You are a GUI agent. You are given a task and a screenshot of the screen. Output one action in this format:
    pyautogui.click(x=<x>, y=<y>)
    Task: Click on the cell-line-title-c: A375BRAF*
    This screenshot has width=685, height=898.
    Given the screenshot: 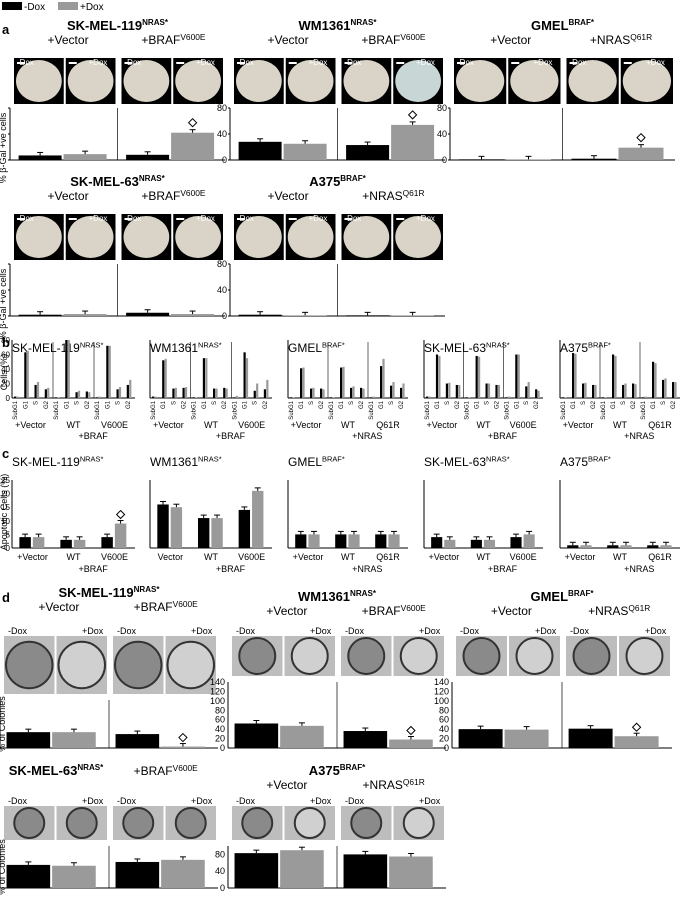 What is the action you would take?
    pyautogui.click(x=585, y=461)
    